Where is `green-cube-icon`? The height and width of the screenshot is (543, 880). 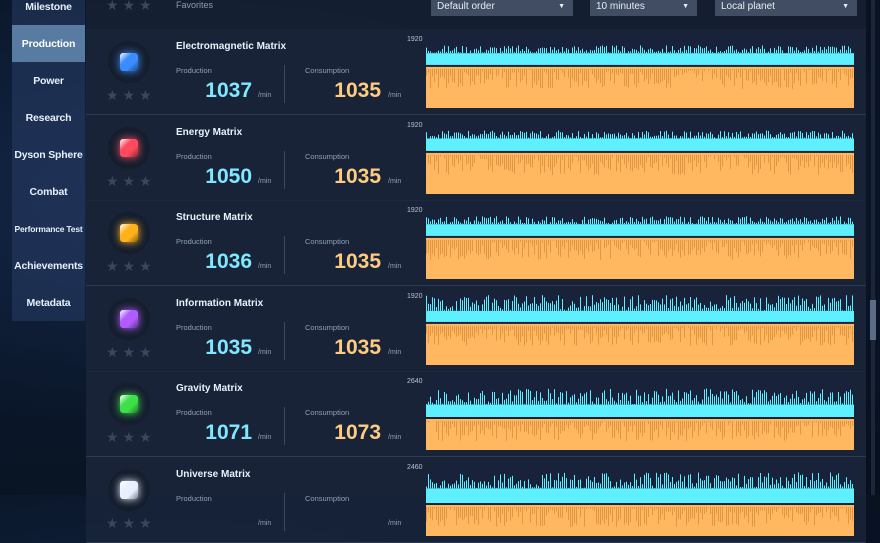 green-cube-icon is located at coordinates (129, 404).